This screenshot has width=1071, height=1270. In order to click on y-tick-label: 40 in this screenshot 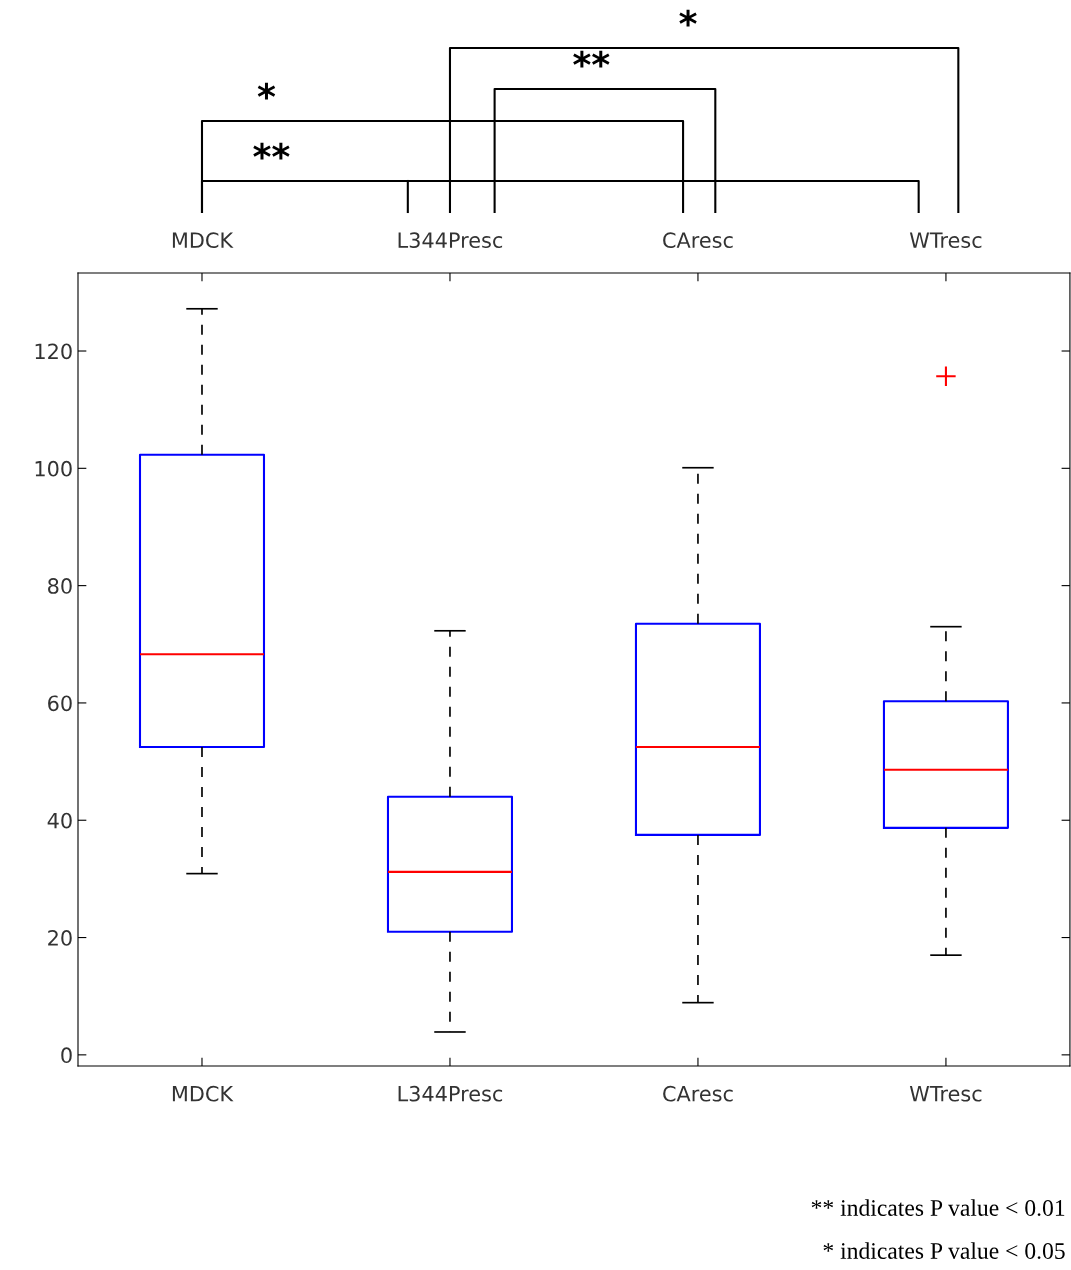, I will do `click(59, 820)`.